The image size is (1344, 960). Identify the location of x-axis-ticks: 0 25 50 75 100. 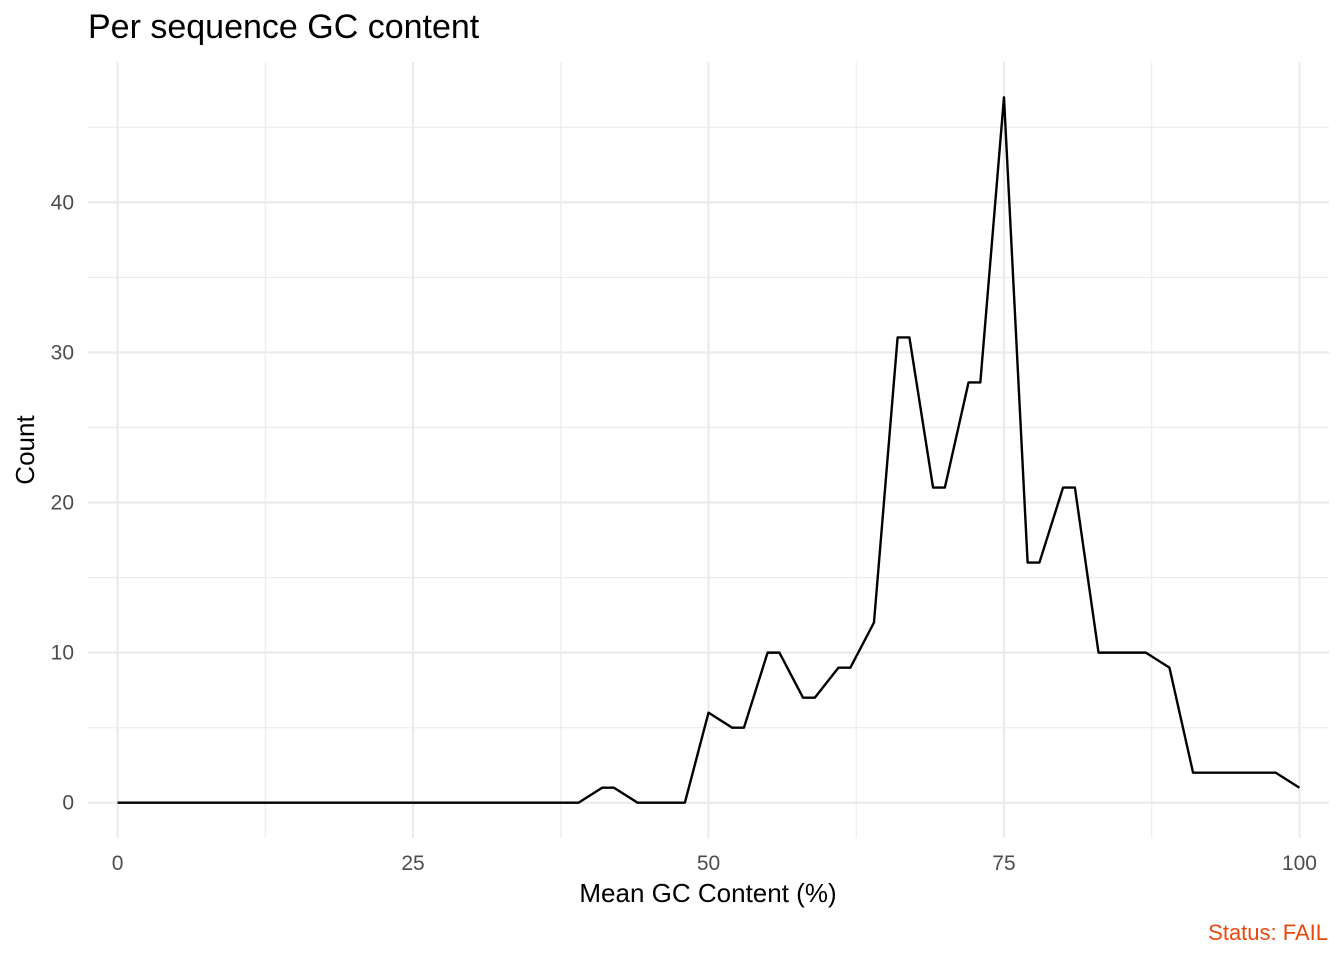
(714, 863).